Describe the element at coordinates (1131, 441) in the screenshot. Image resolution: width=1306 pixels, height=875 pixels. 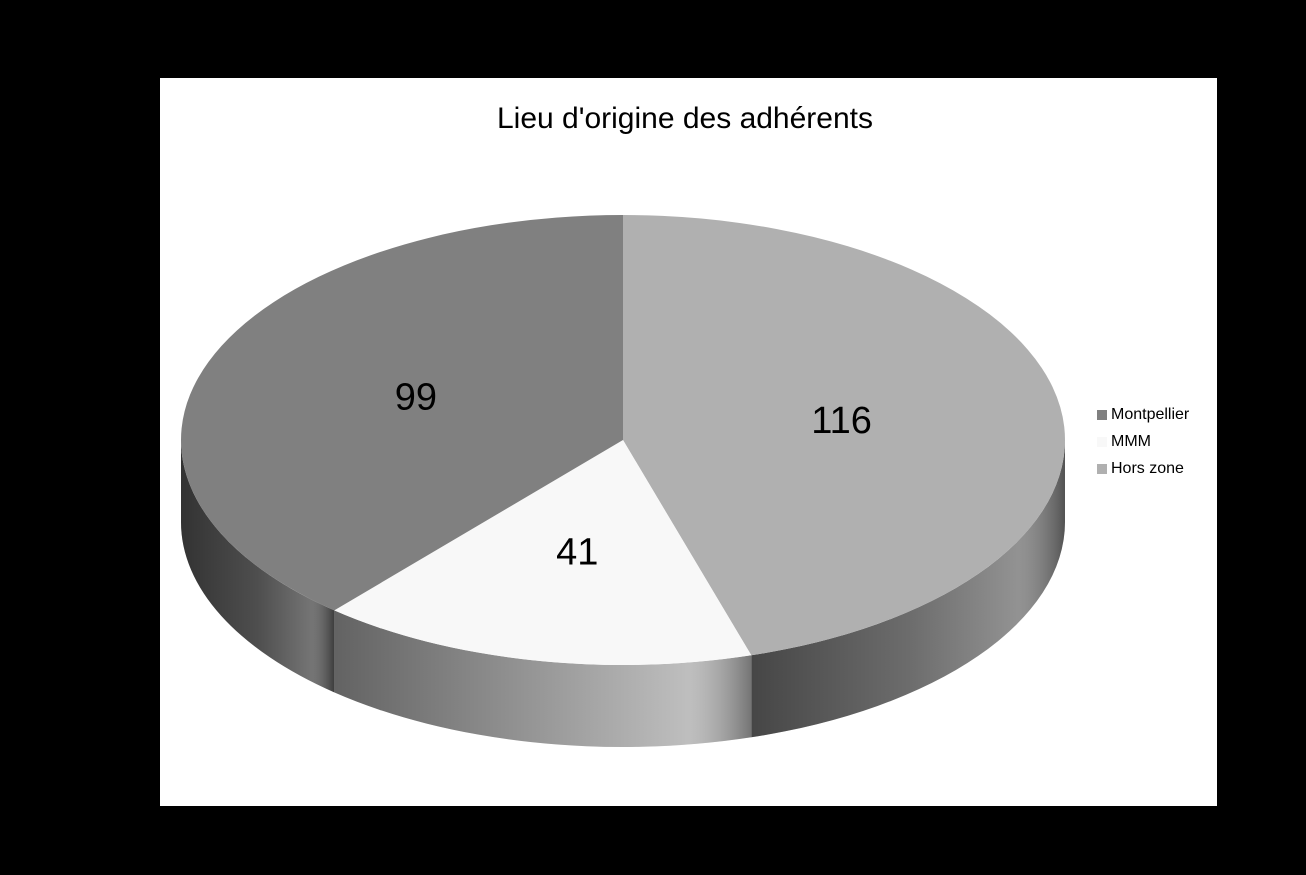
I see `legend-label: MMM` at that location.